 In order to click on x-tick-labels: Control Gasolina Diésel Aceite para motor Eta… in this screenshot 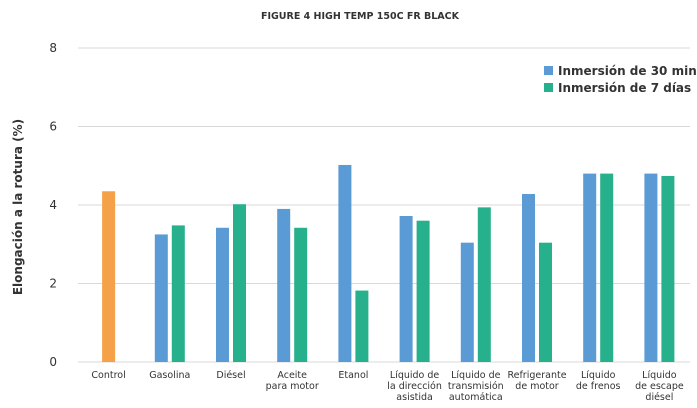, I will do `click(387, 386)`.